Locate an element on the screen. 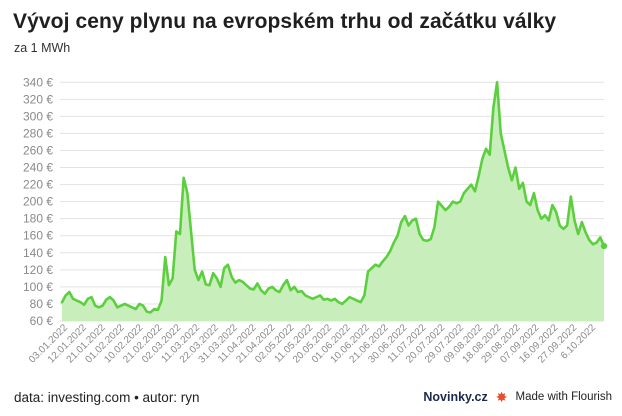 The image size is (622, 416). y-tick-label: 60 € is located at coordinates (42, 321).